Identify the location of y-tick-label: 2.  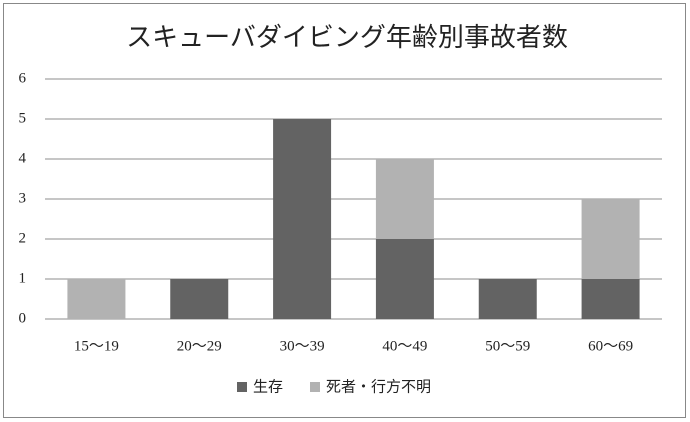
(23, 238).